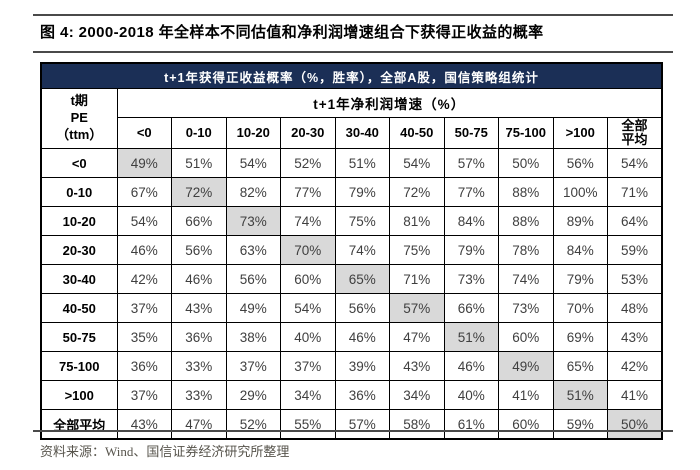  I want to click on table-row-1: 0-10 67% 72% 82% 77% 79% 72% 77% 88% 100% 71%, so click(351, 192).